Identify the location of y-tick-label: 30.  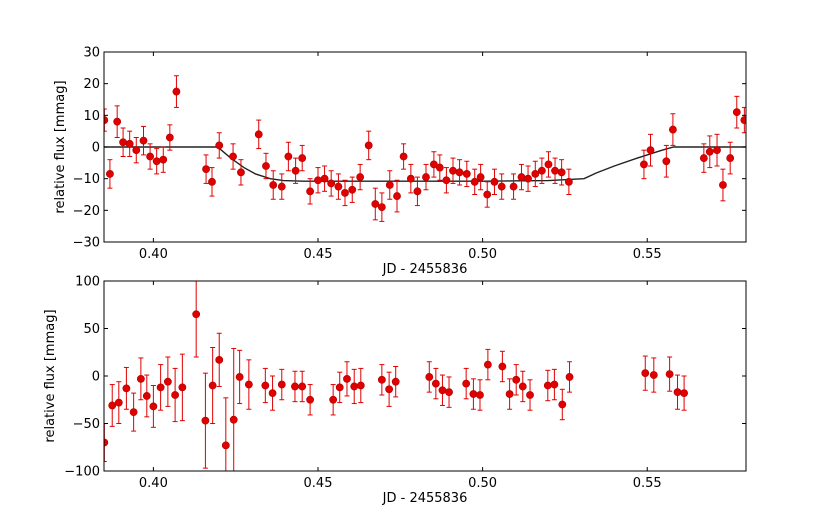
(91, 53).